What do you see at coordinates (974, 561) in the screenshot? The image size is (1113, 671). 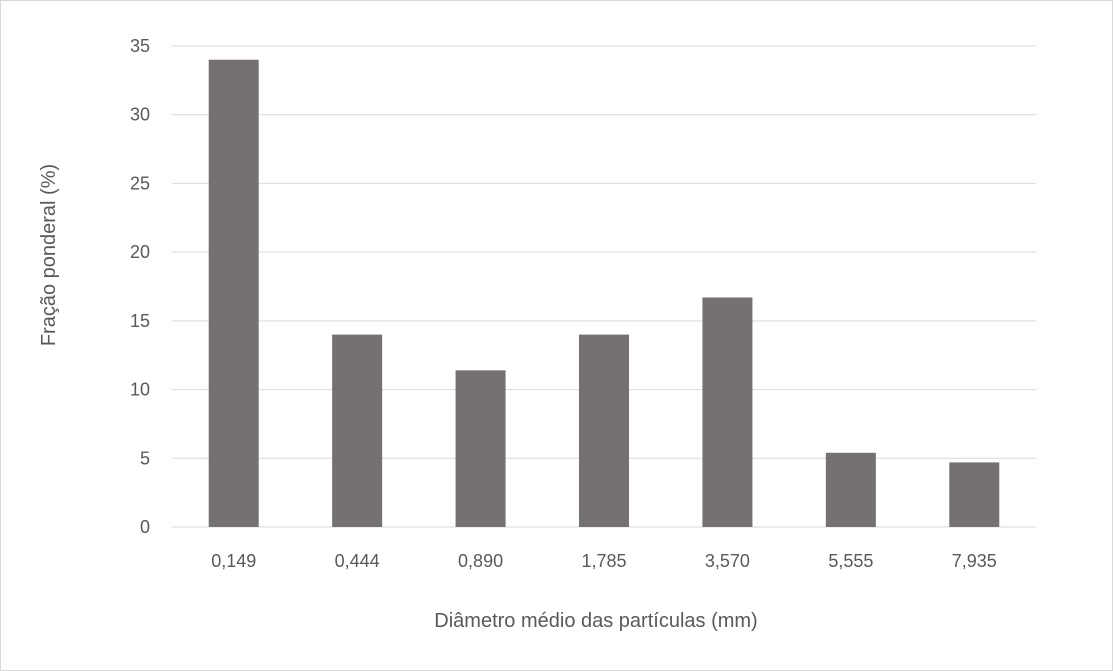 I see `x-tick-label: 7,935` at bounding box center [974, 561].